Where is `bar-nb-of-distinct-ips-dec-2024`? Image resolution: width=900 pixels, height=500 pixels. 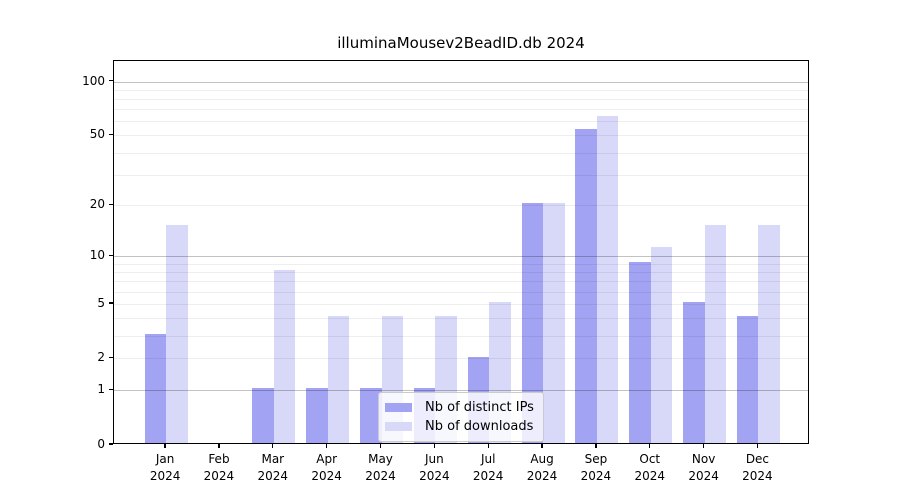
bar-nb-of-distinct-ips-dec-2024 is located at coordinates (747, 379).